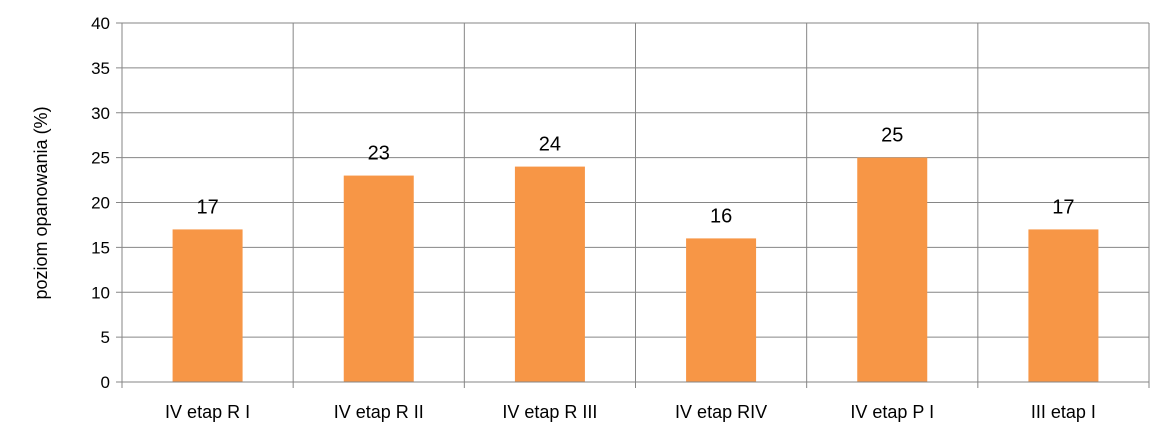  What do you see at coordinates (549, 412) in the screenshot?
I see `x-category-label: IV etap R III` at bounding box center [549, 412].